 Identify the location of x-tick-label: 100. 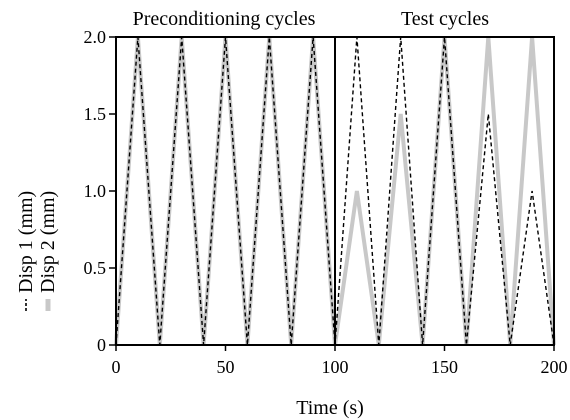
(335, 367).